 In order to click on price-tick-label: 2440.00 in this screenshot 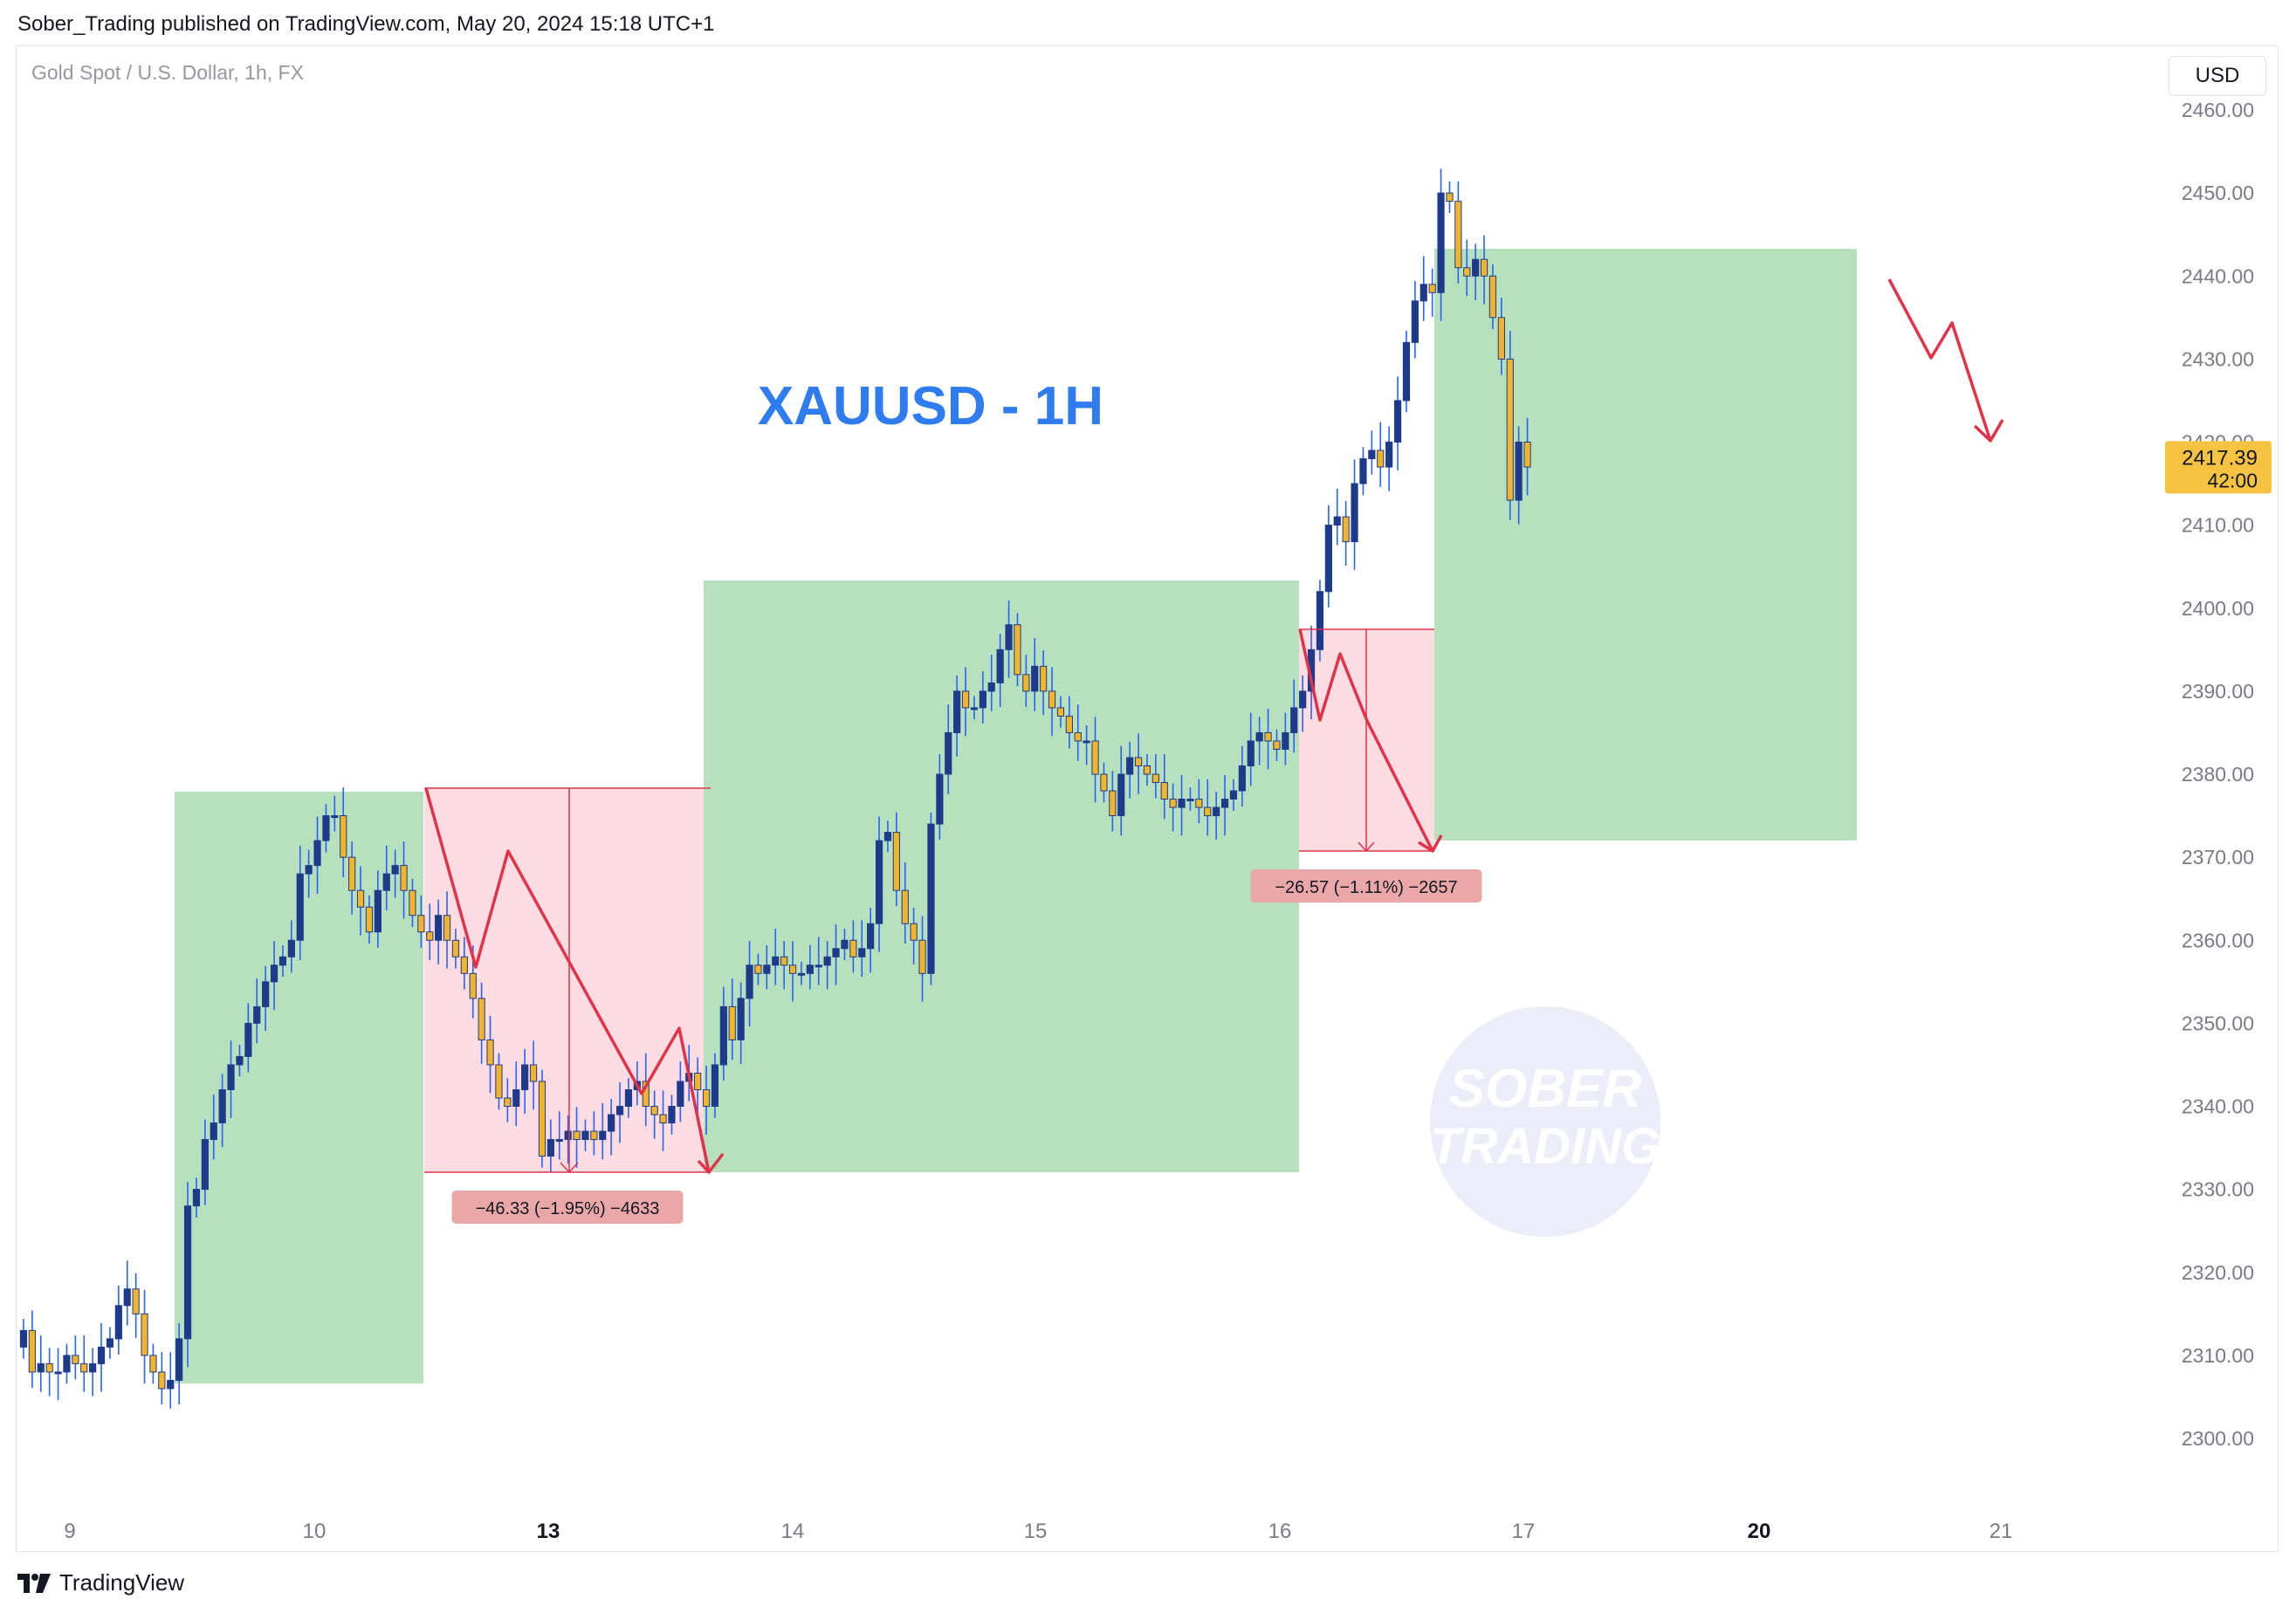, I will do `click(2218, 275)`.